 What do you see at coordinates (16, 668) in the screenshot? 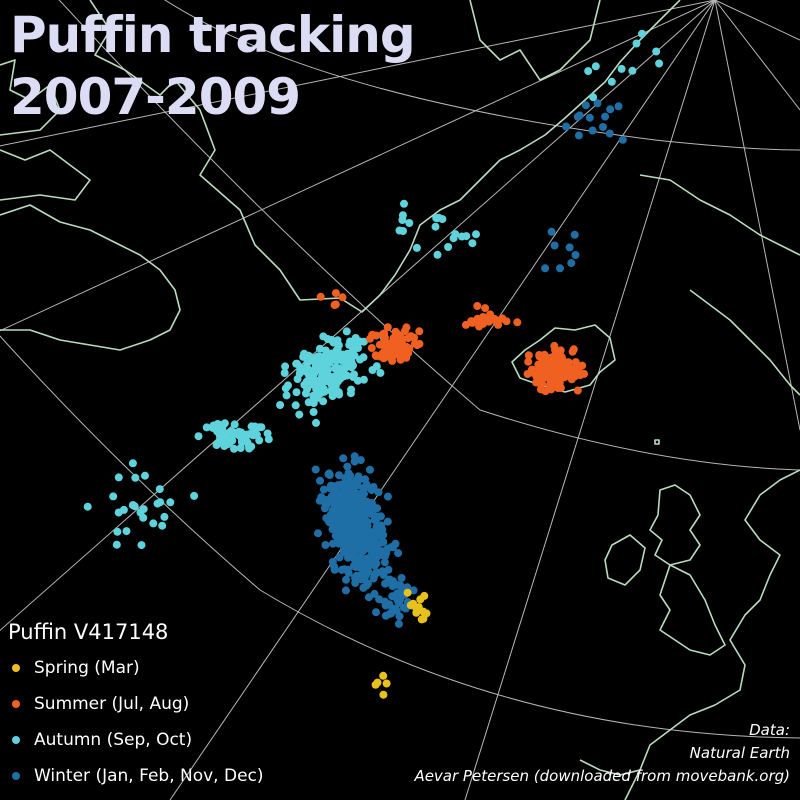
I see `legend-swatch-spring` at bounding box center [16, 668].